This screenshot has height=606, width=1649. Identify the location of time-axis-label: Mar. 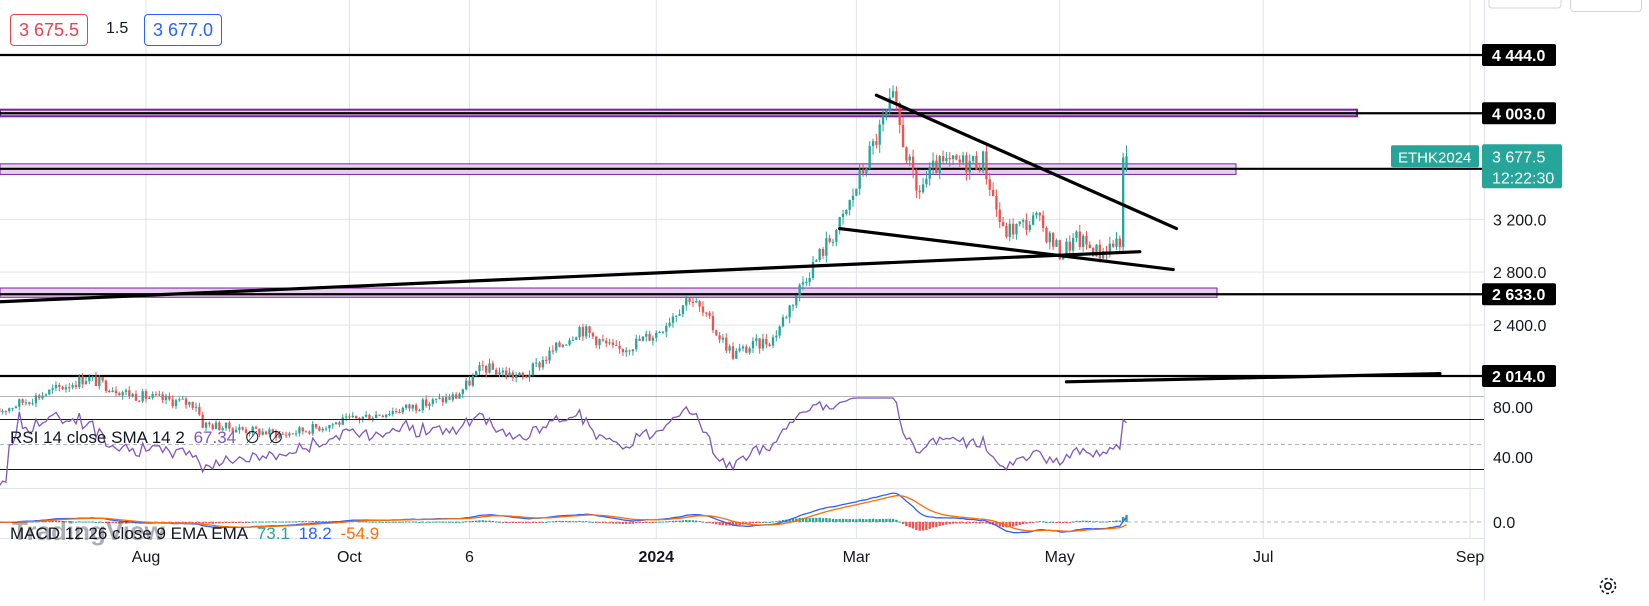
(857, 557).